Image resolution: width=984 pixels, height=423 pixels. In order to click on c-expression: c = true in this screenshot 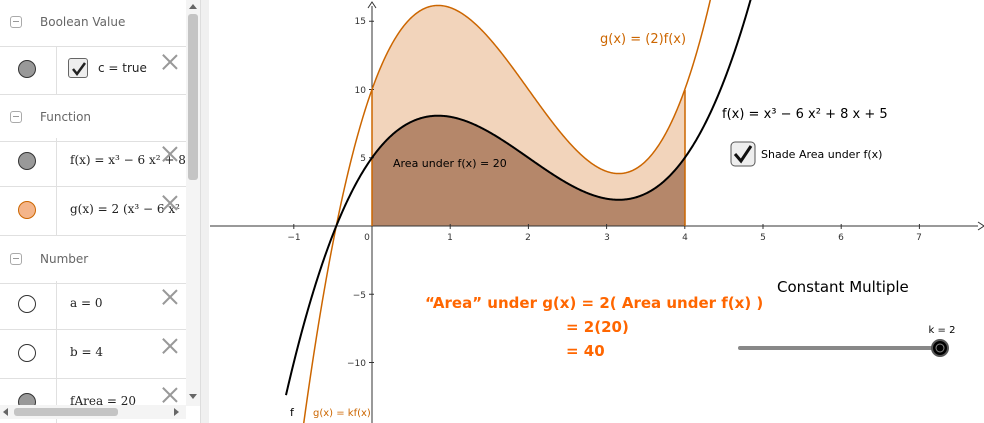, I will do `click(122, 68)`.